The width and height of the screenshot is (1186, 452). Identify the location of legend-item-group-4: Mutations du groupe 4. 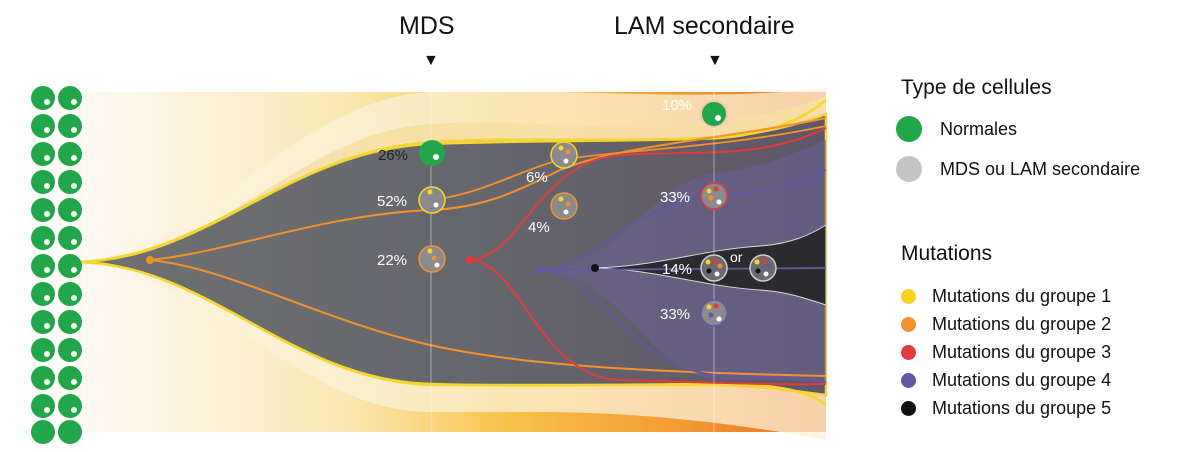
(1006, 380).